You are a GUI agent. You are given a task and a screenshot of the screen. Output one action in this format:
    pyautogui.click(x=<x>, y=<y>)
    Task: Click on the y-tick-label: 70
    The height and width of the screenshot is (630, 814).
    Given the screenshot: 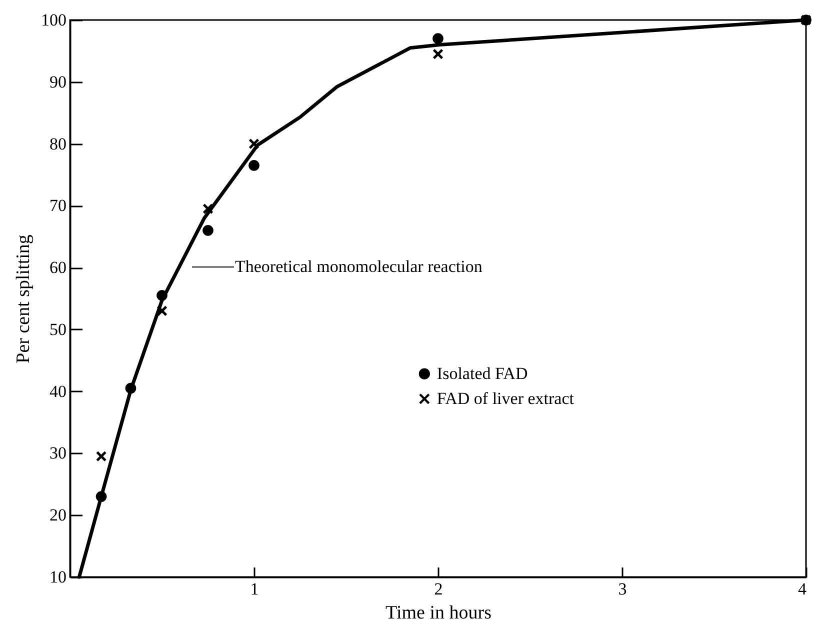 What is the action you would take?
    pyautogui.click(x=58, y=206)
    